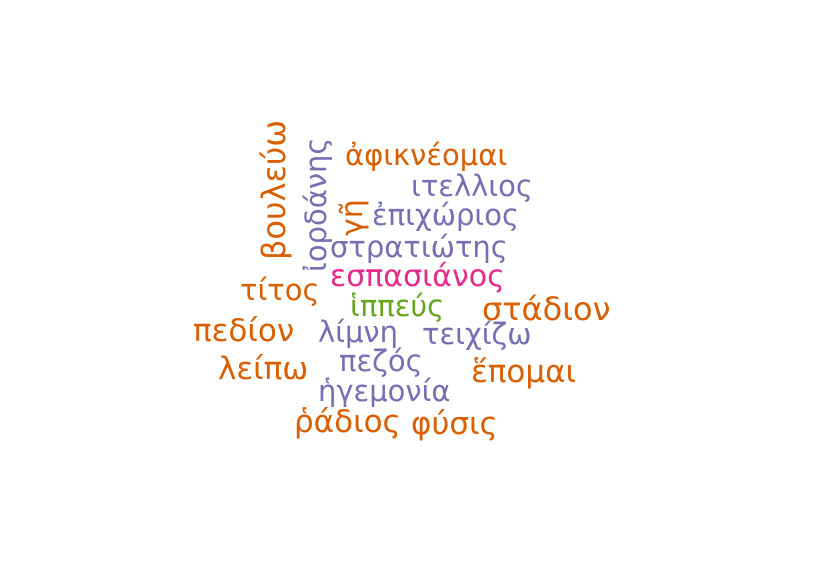 This screenshot has height=576, width=824. What do you see at coordinates (274, 189) in the screenshot?
I see `word-bouleuo: βουλεύω` at bounding box center [274, 189].